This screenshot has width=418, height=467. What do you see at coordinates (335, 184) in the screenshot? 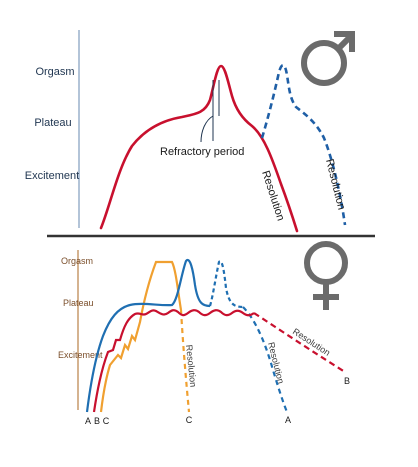
I see `male-resolution-label-2: Resolution` at bounding box center [335, 184].